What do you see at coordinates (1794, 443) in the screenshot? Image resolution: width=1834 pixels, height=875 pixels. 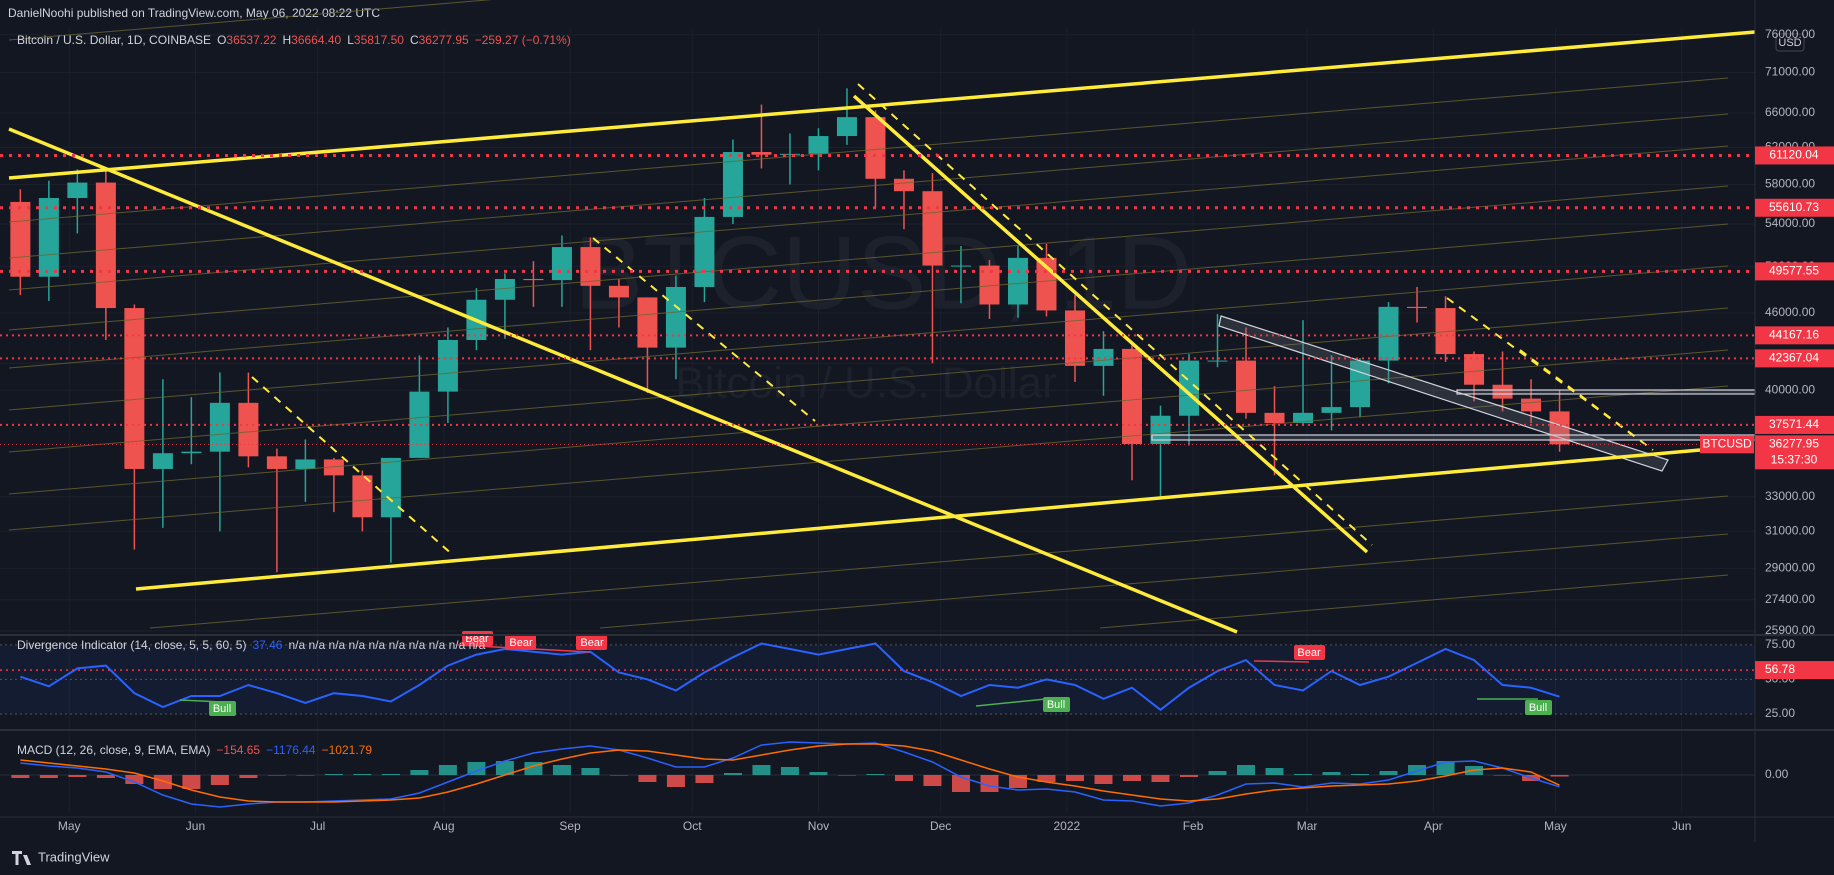 I see `last-price-label: 36277.95` at bounding box center [1794, 443].